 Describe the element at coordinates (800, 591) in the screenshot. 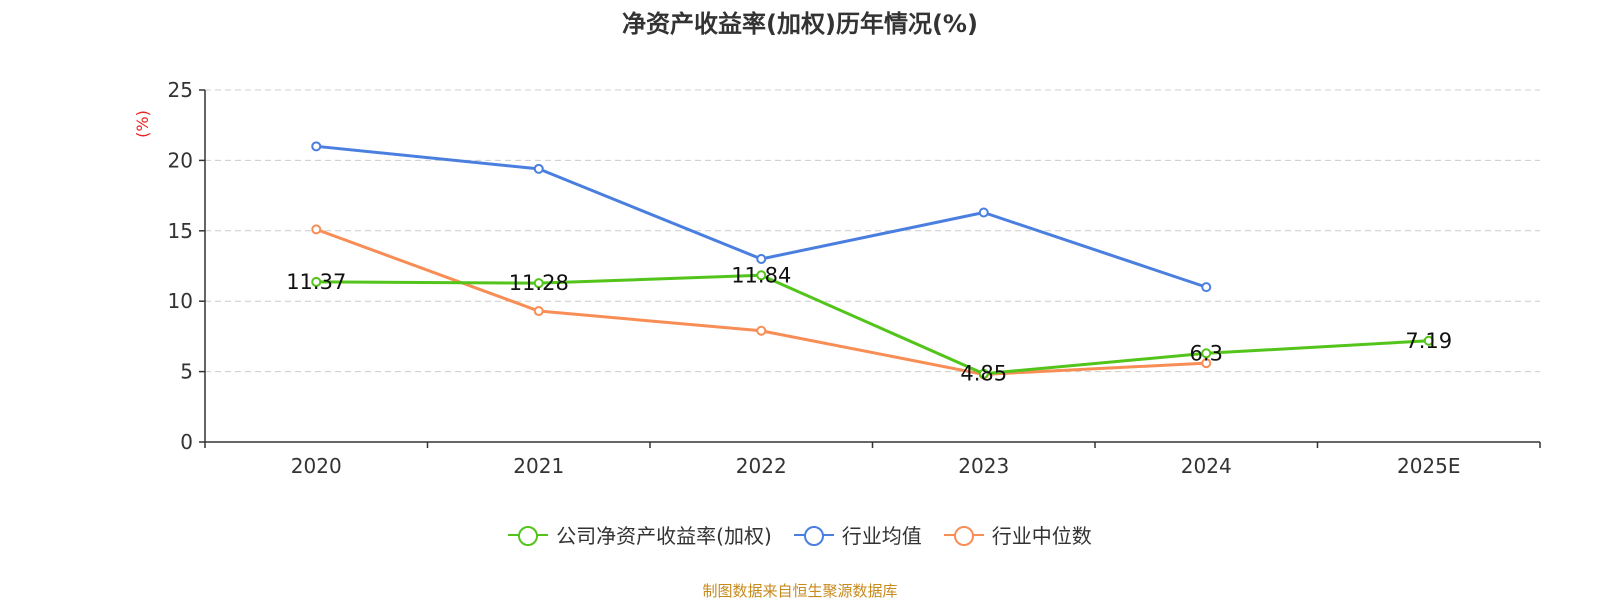

I see `data-source-note: 制图数据来自恒生聚源数据库` at that location.